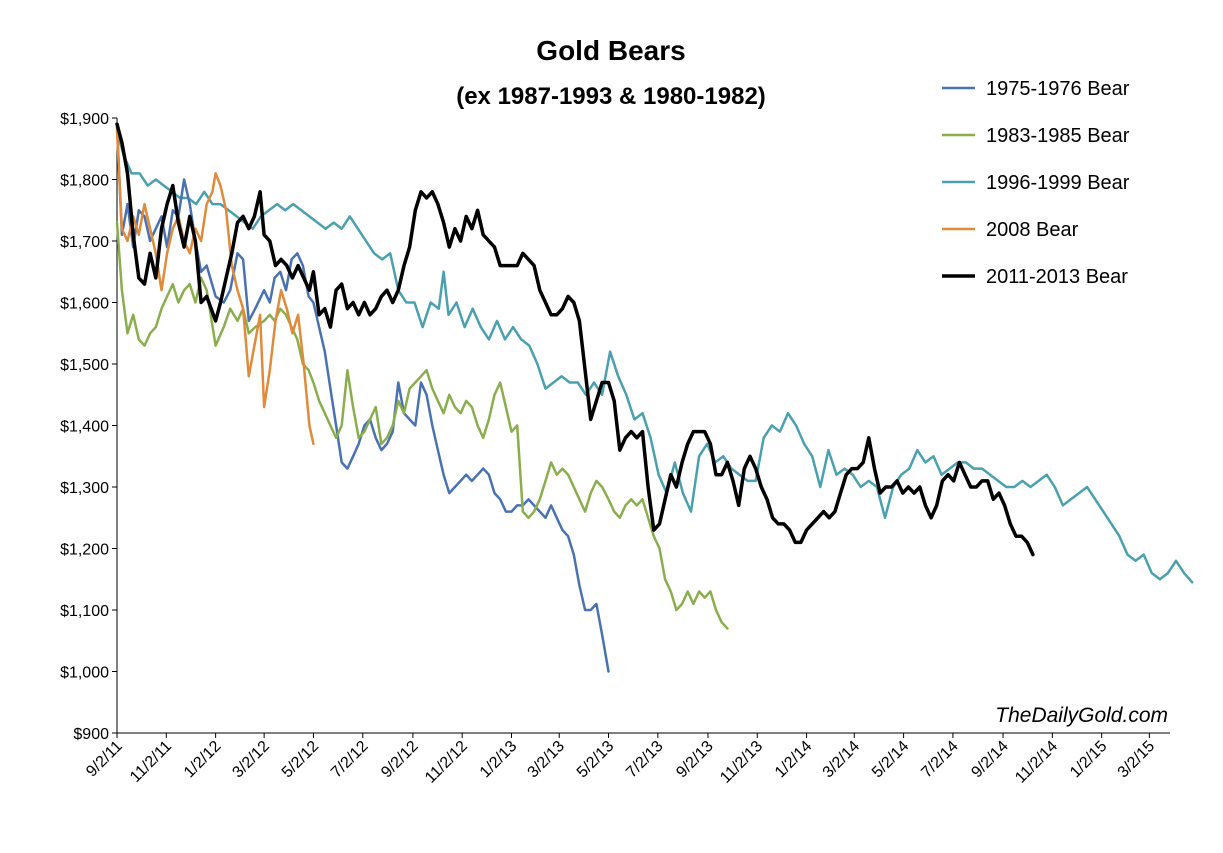  Describe the element at coordinates (84, 550) in the screenshot. I see `y-tick-label: $1,200` at that location.